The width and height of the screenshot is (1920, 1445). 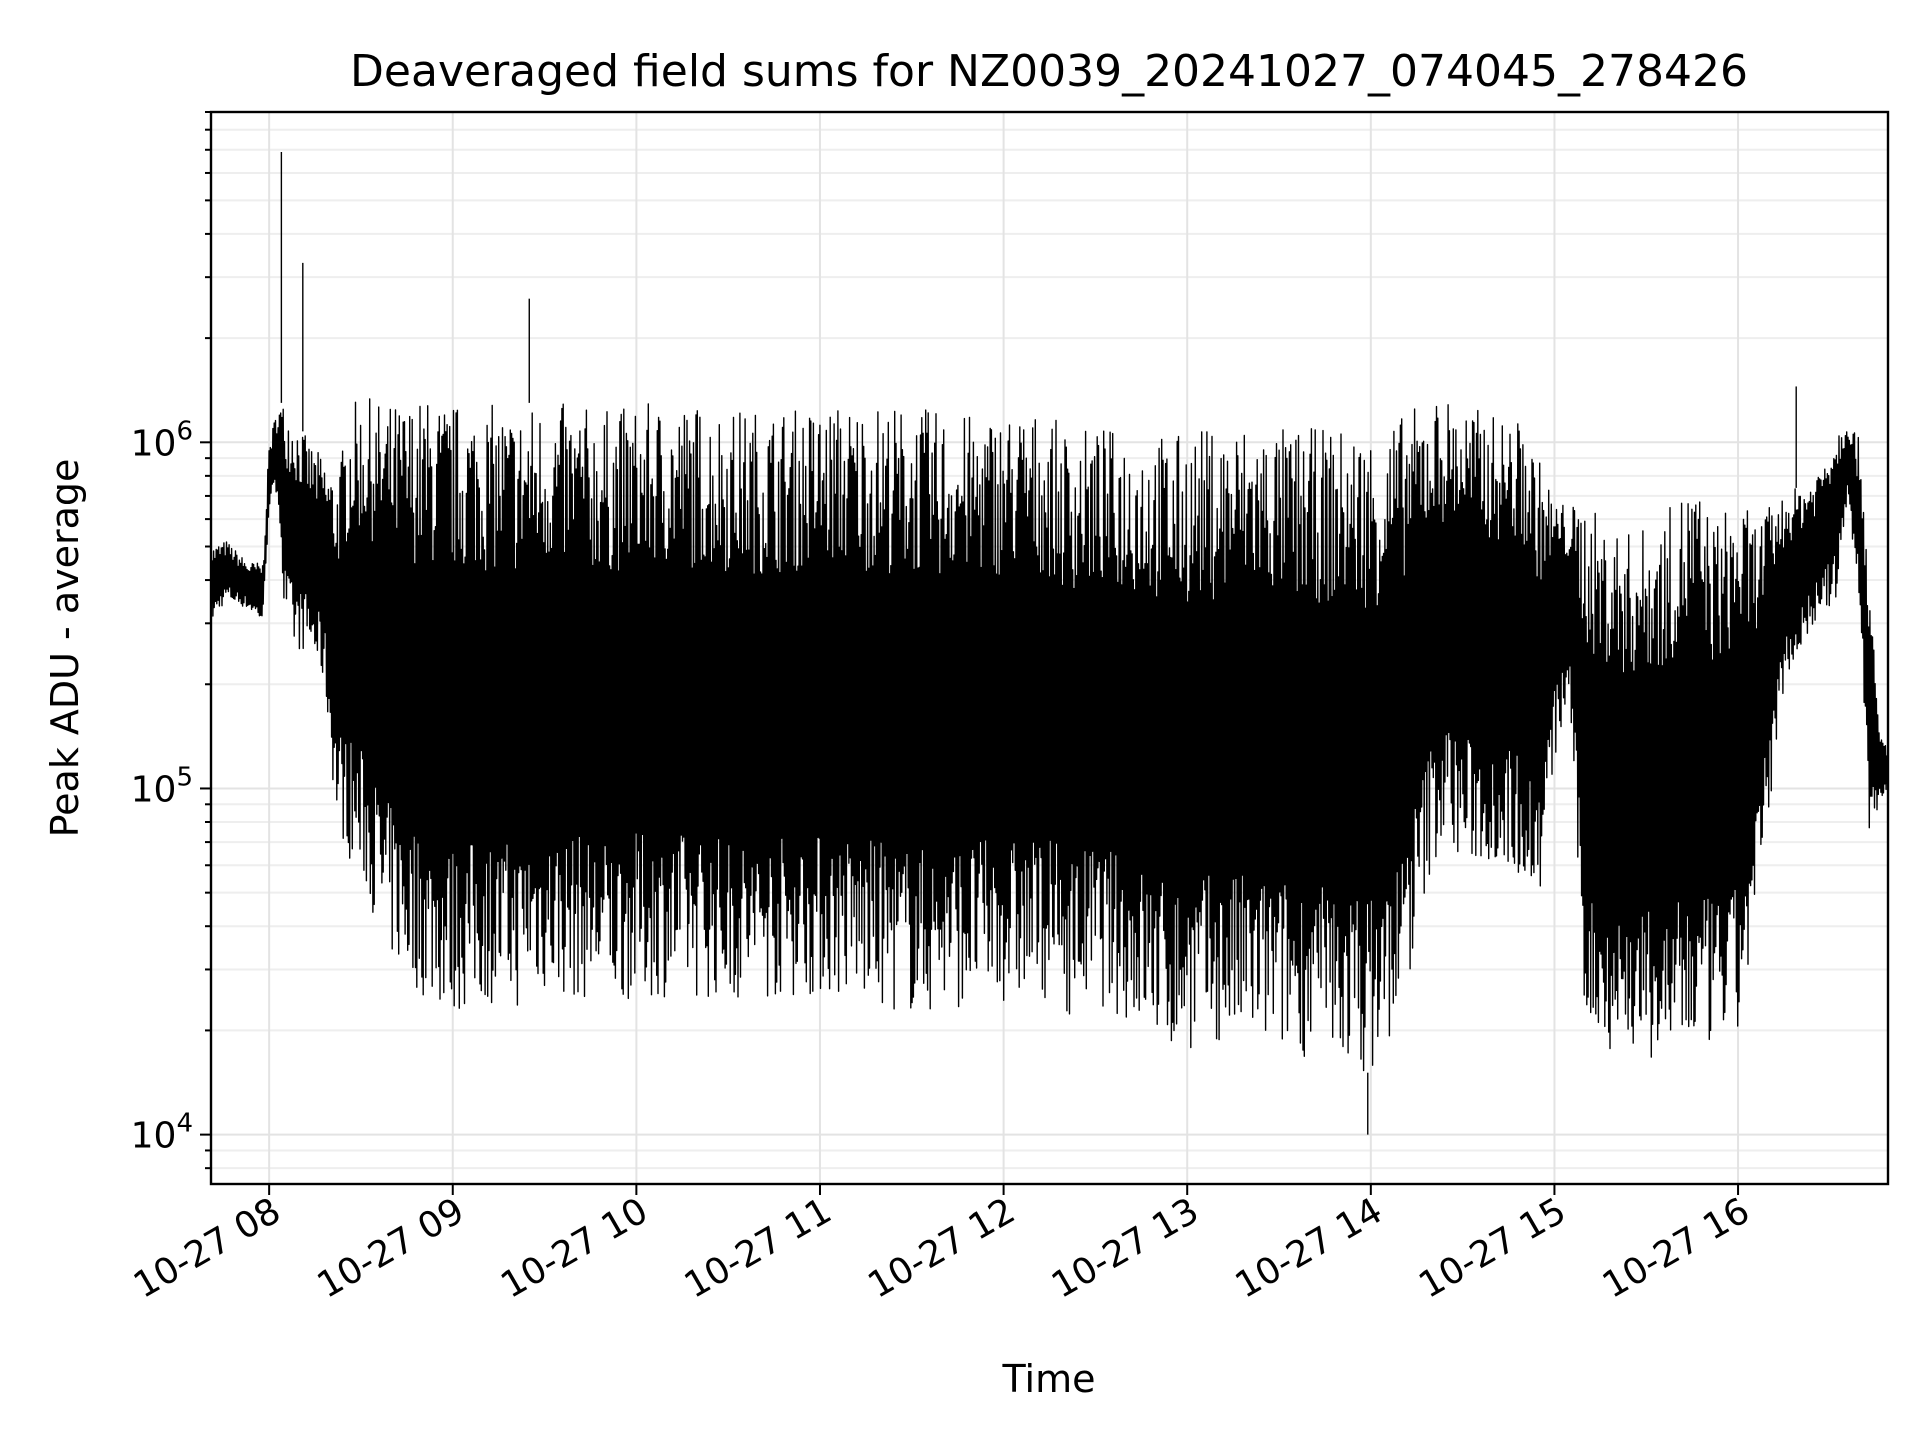 I want to click on x-tick-label: 10-27 09, so click(x=391, y=1248).